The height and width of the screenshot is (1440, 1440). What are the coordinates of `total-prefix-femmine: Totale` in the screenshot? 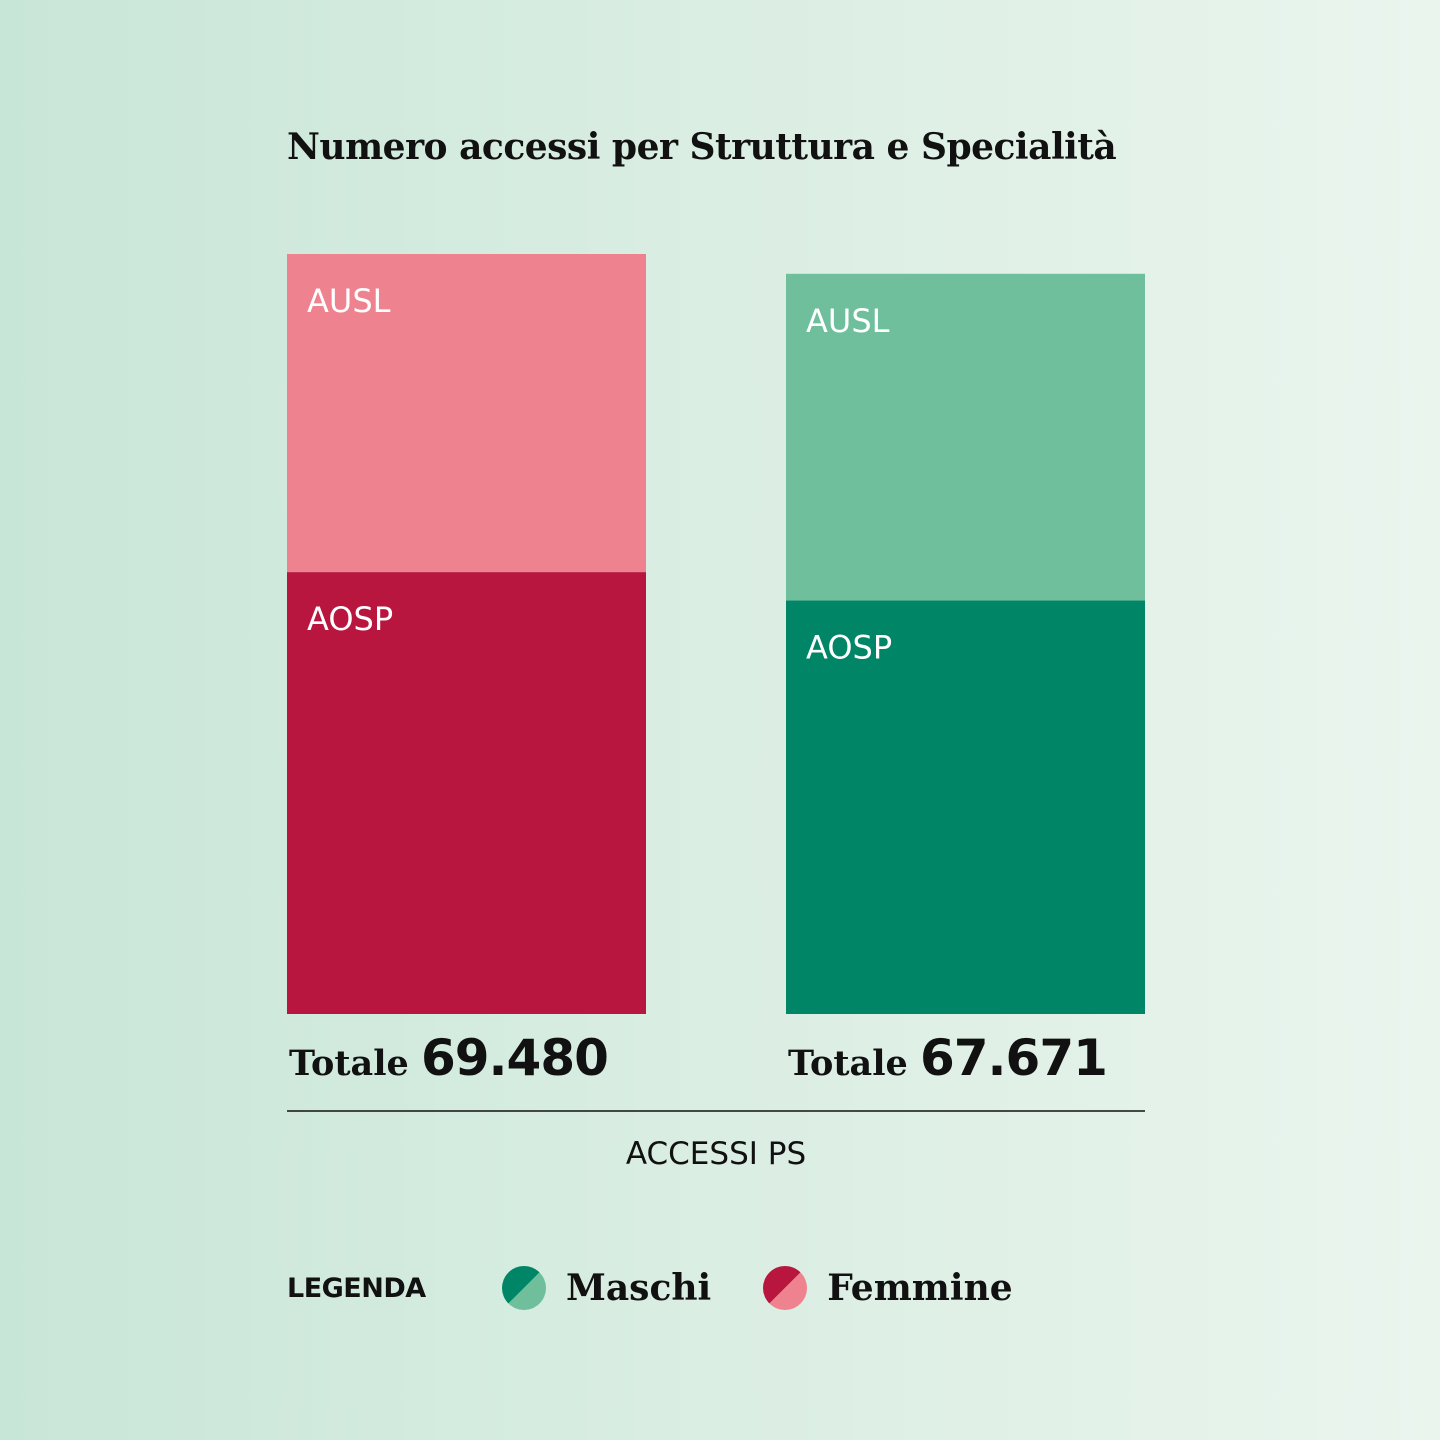 It's located at (355, 1063).